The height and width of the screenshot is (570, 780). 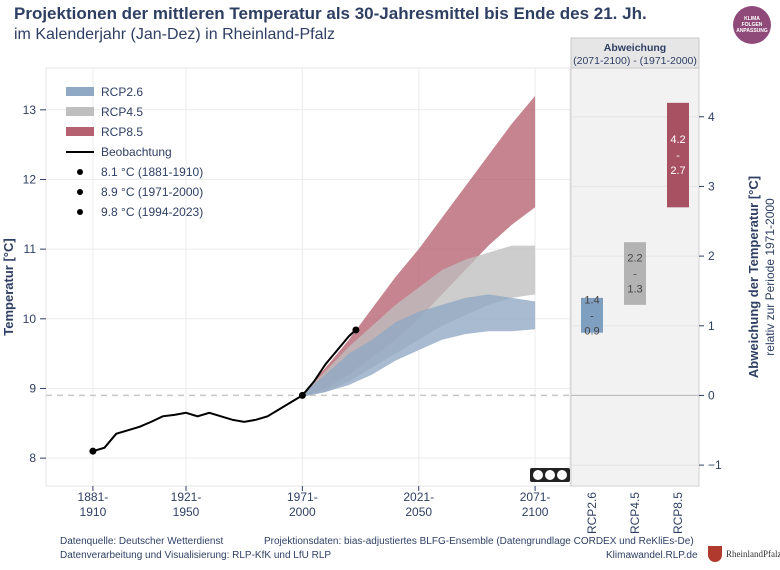 I want to click on side-category-label: RCP8.5, so click(x=678, y=513).